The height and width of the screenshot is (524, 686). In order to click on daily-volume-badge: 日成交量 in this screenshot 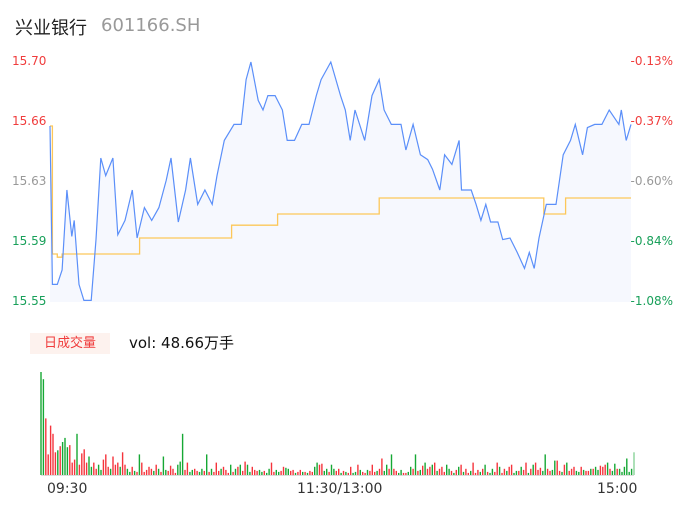, I will do `click(70, 343)`.